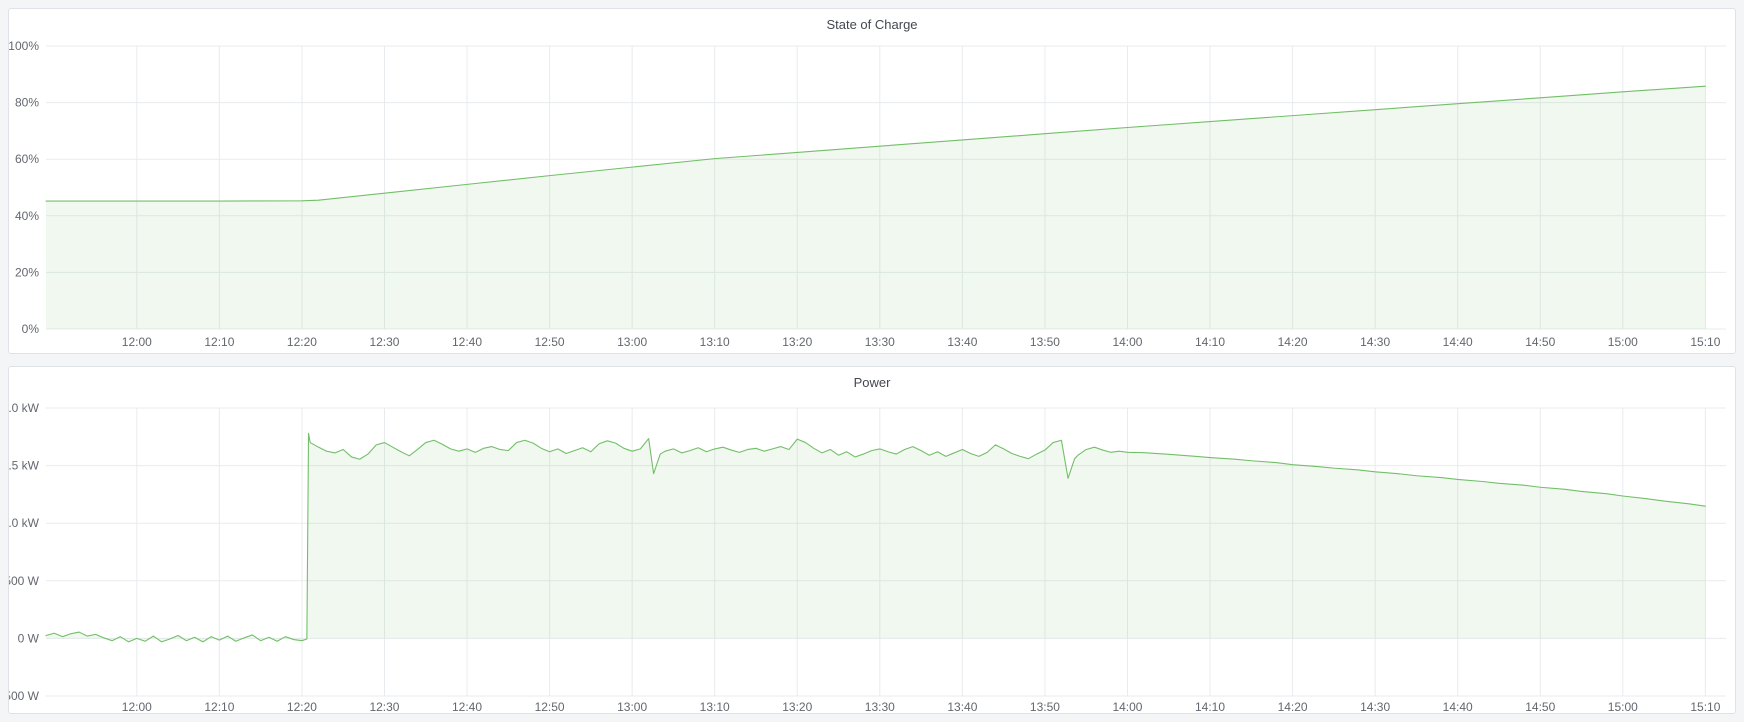  What do you see at coordinates (24, 46) in the screenshot?
I see `svg-text: 100%` at bounding box center [24, 46].